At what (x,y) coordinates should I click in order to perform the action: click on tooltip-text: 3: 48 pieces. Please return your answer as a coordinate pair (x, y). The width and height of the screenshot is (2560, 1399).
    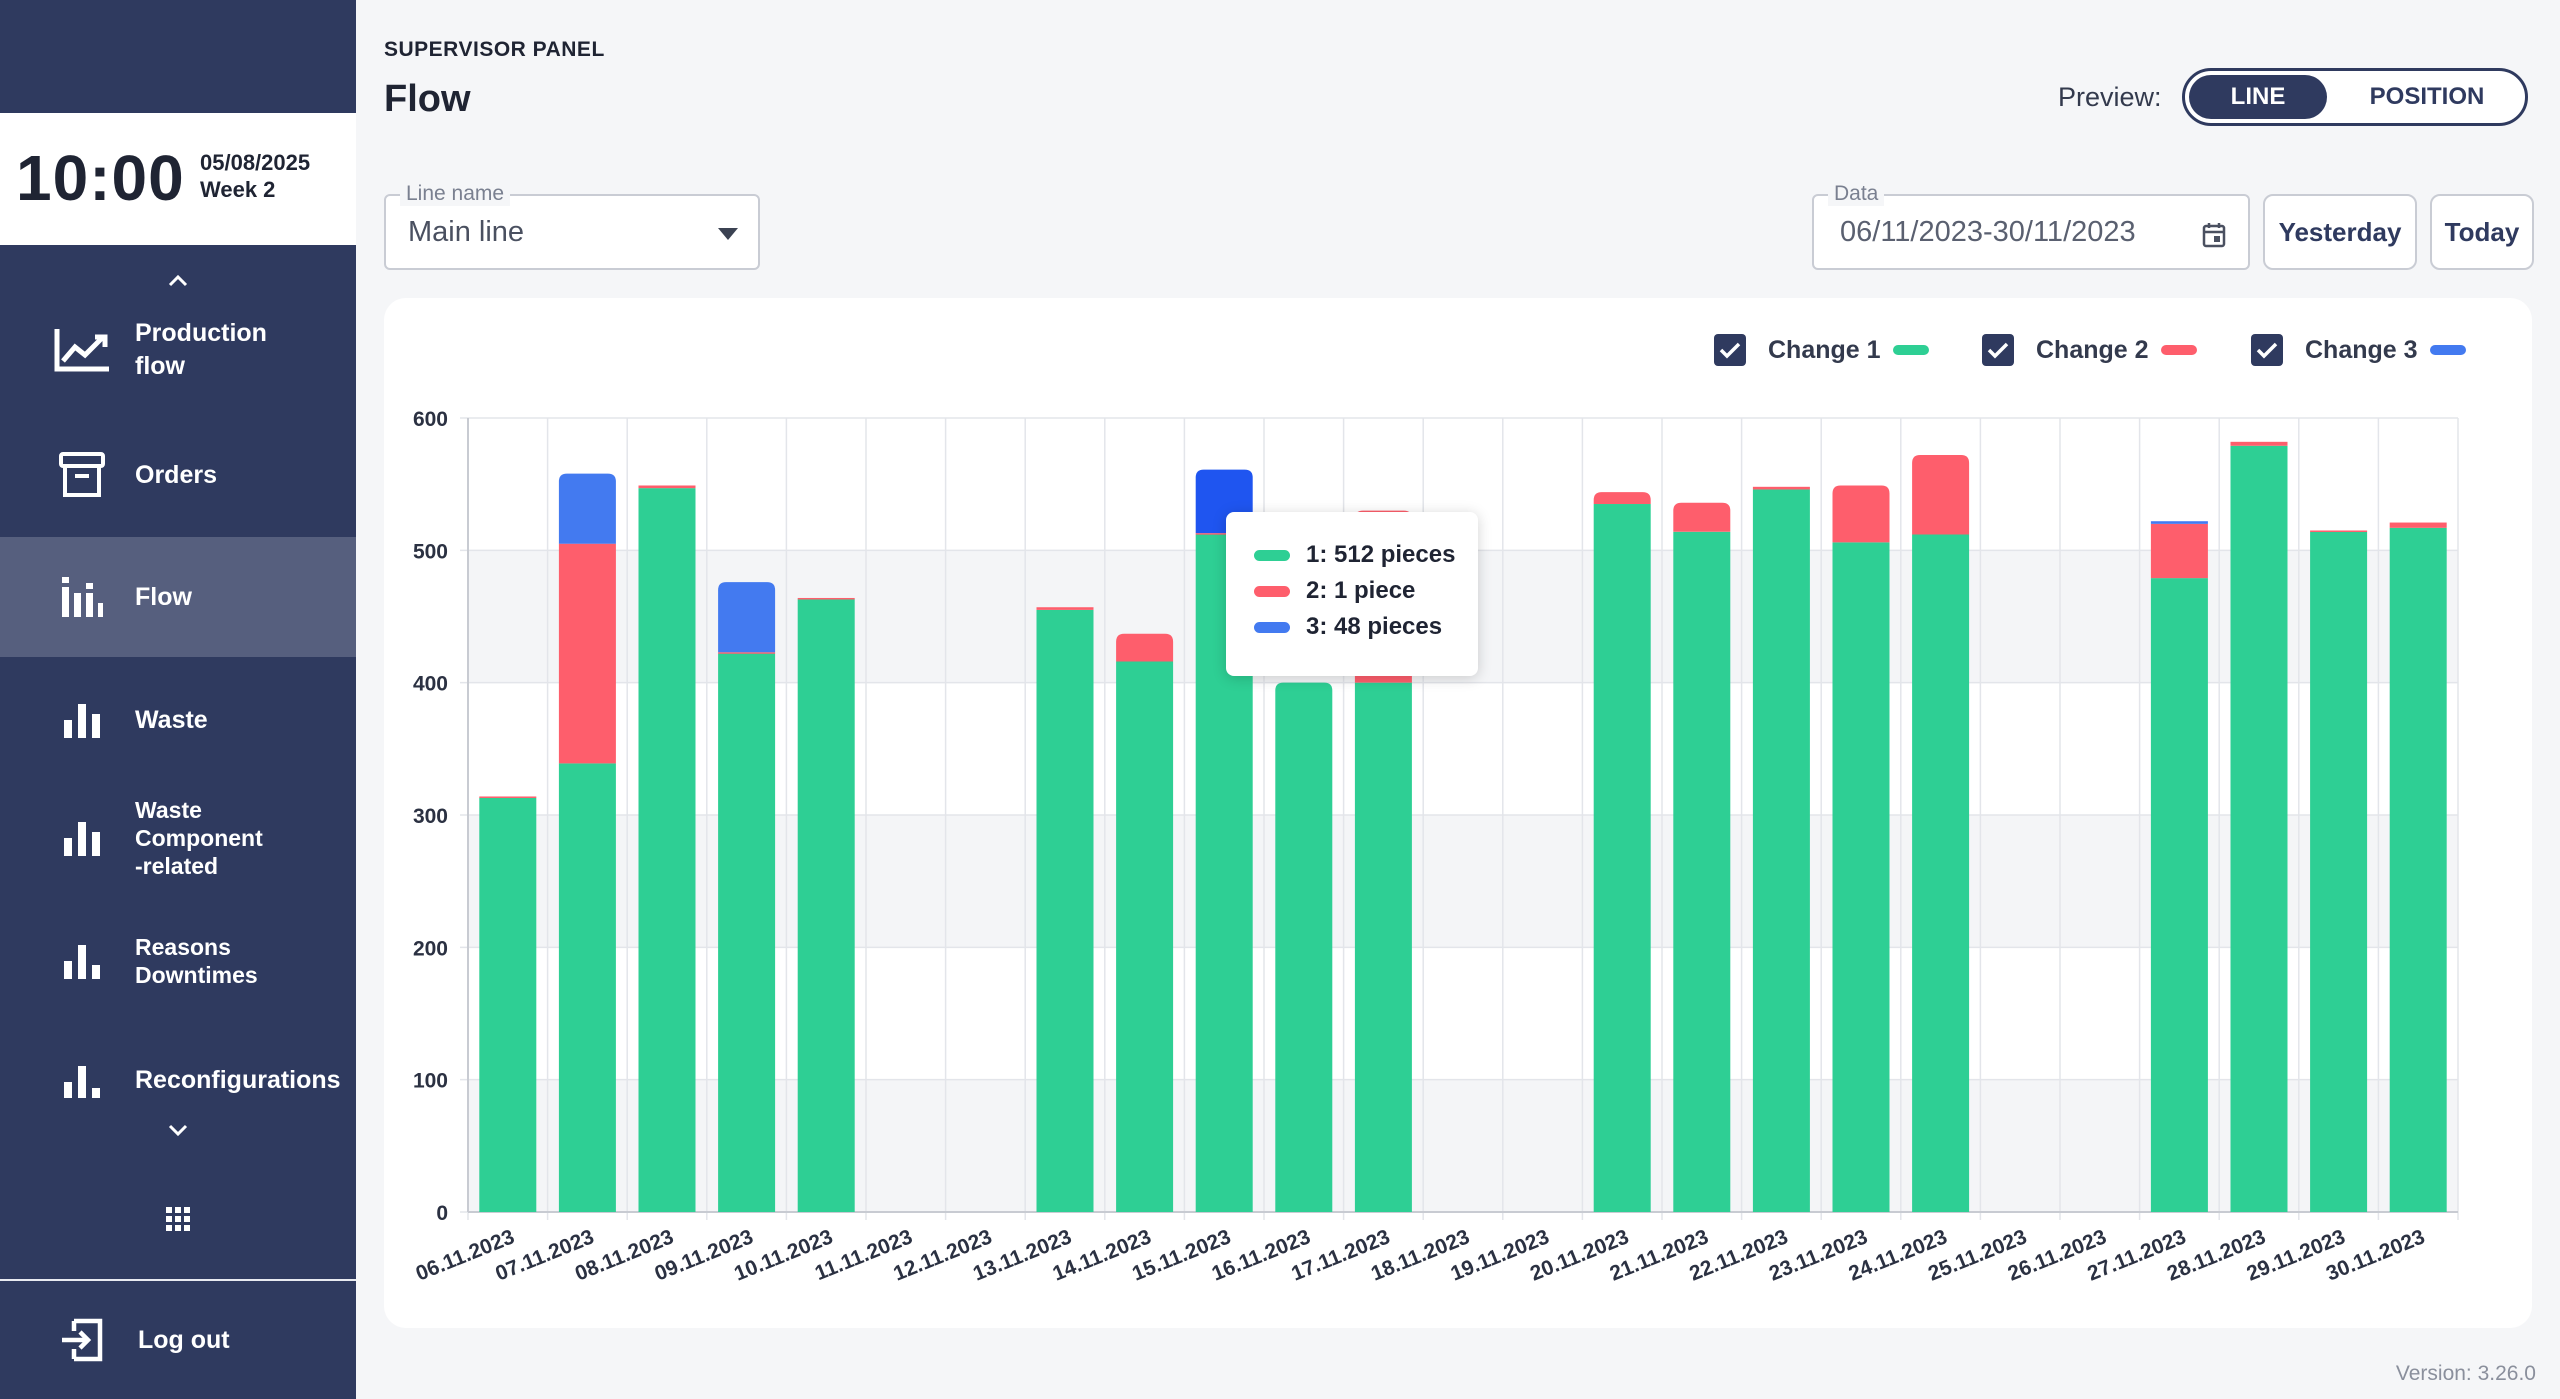
    Looking at the image, I should click on (1374, 626).